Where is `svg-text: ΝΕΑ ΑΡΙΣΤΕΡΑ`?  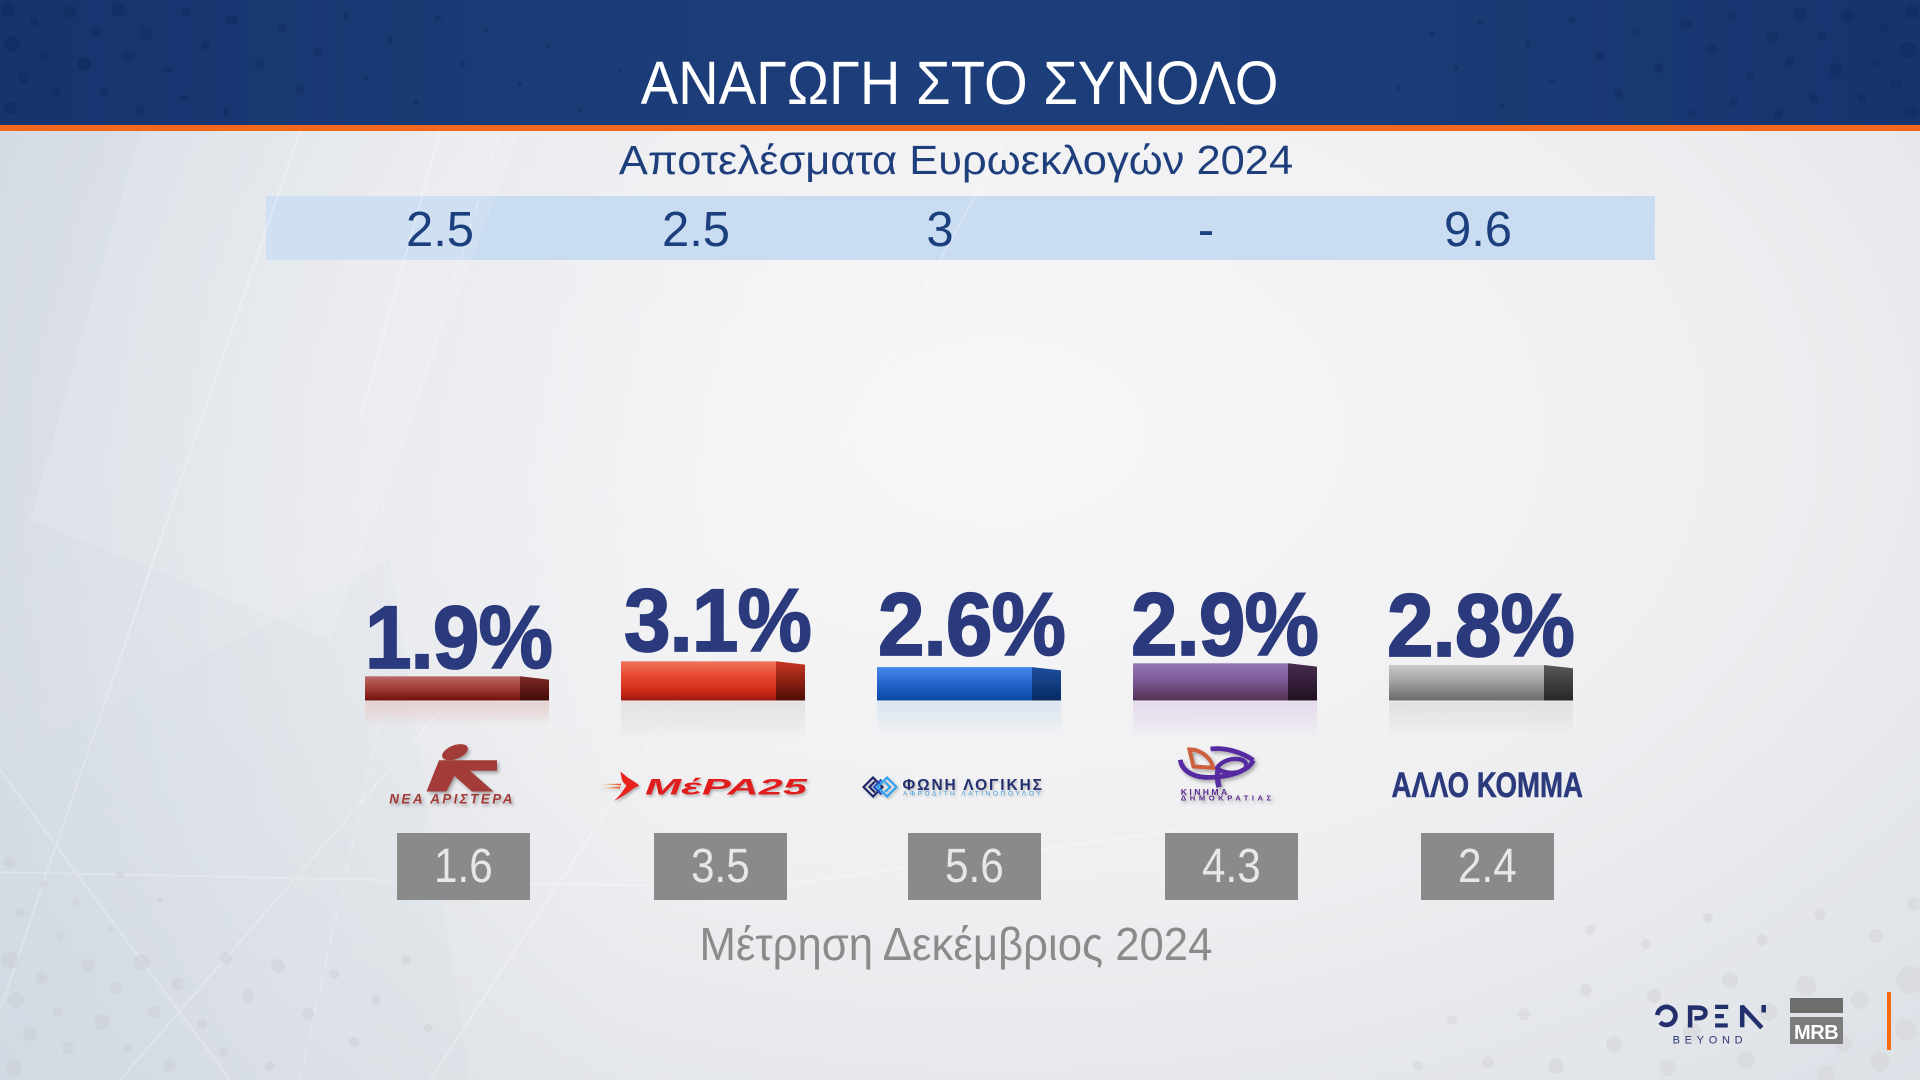 svg-text: ΝΕΑ ΑΡΙΣΤΕΡΑ is located at coordinates (452, 798).